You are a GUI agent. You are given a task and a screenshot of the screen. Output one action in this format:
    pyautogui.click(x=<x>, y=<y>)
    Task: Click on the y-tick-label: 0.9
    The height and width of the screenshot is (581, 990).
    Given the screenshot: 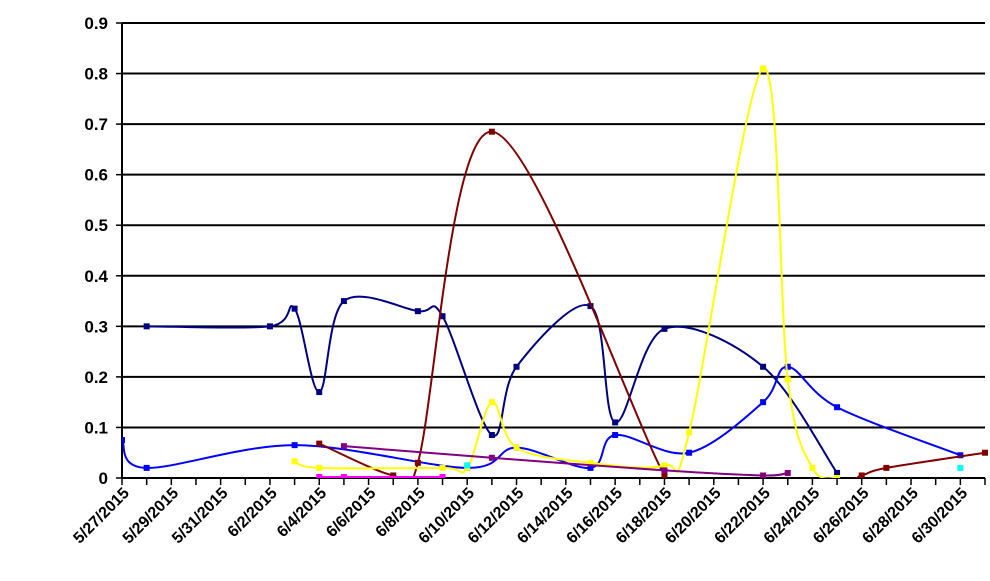 What is the action you would take?
    pyautogui.click(x=96, y=23)
    